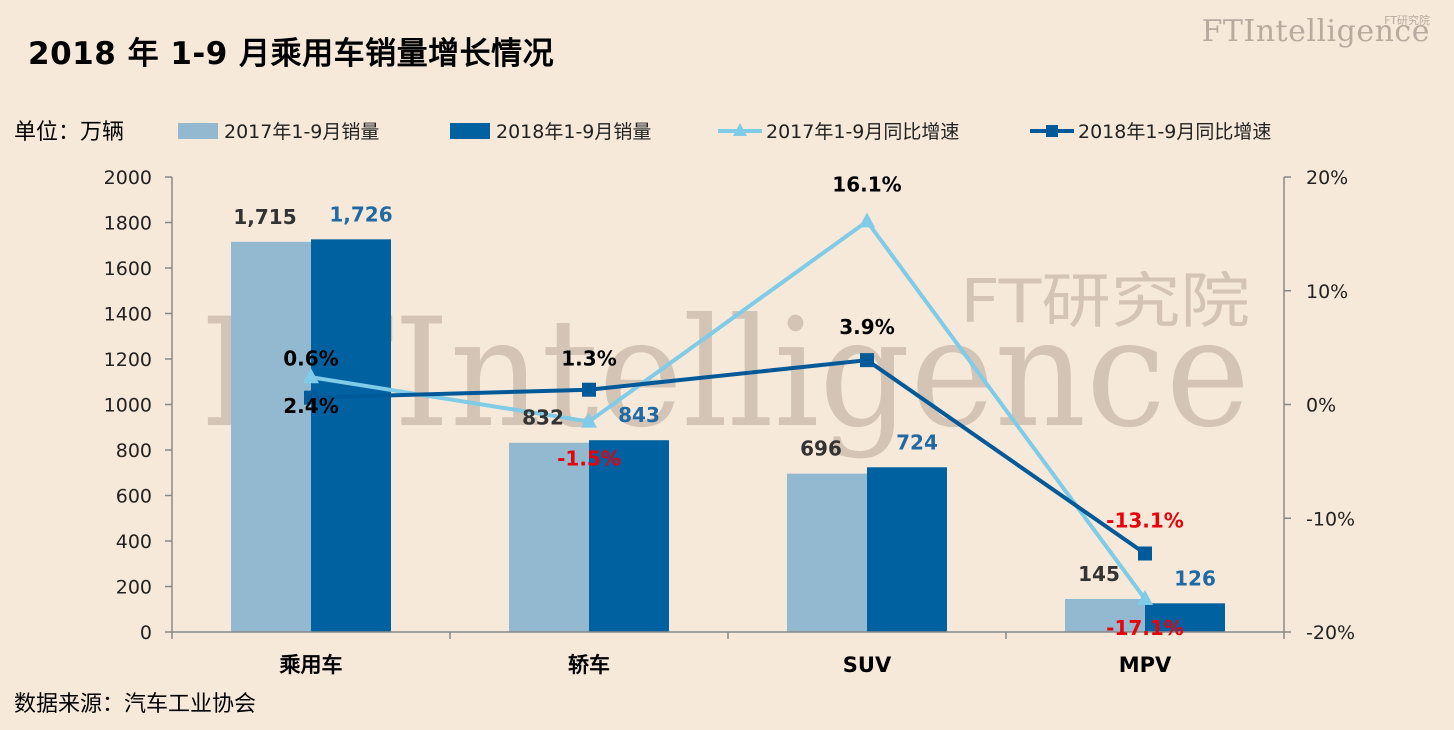  What do you see at coordinates (639, 415) in the screenshot?
I see `label-2018-sales-1: 843` at bounding box center [639, 415].